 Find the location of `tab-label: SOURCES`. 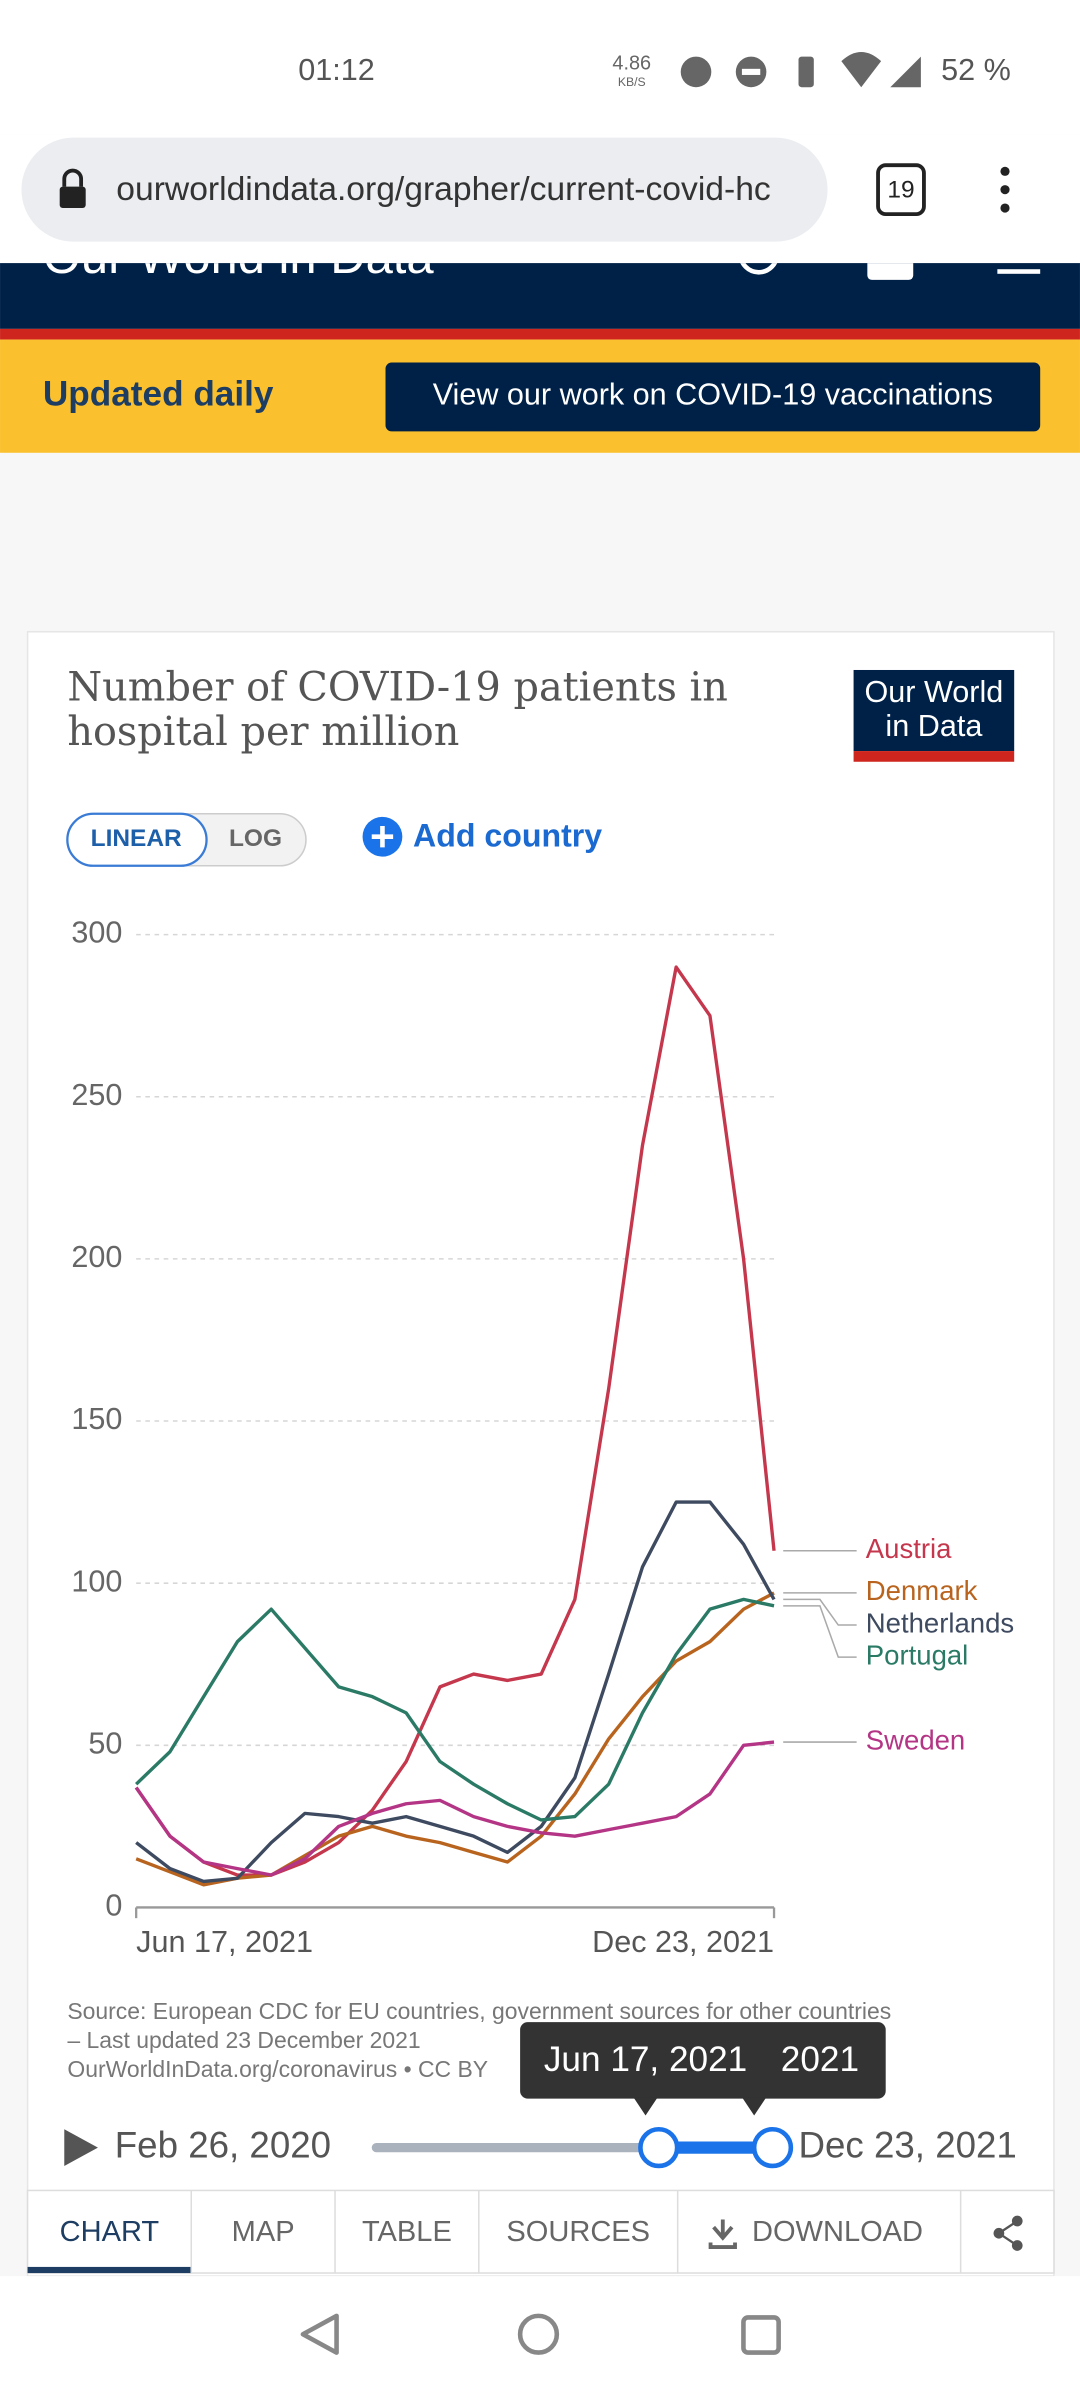

tab-label: SOURCES is located at coordinates (578, 2232).